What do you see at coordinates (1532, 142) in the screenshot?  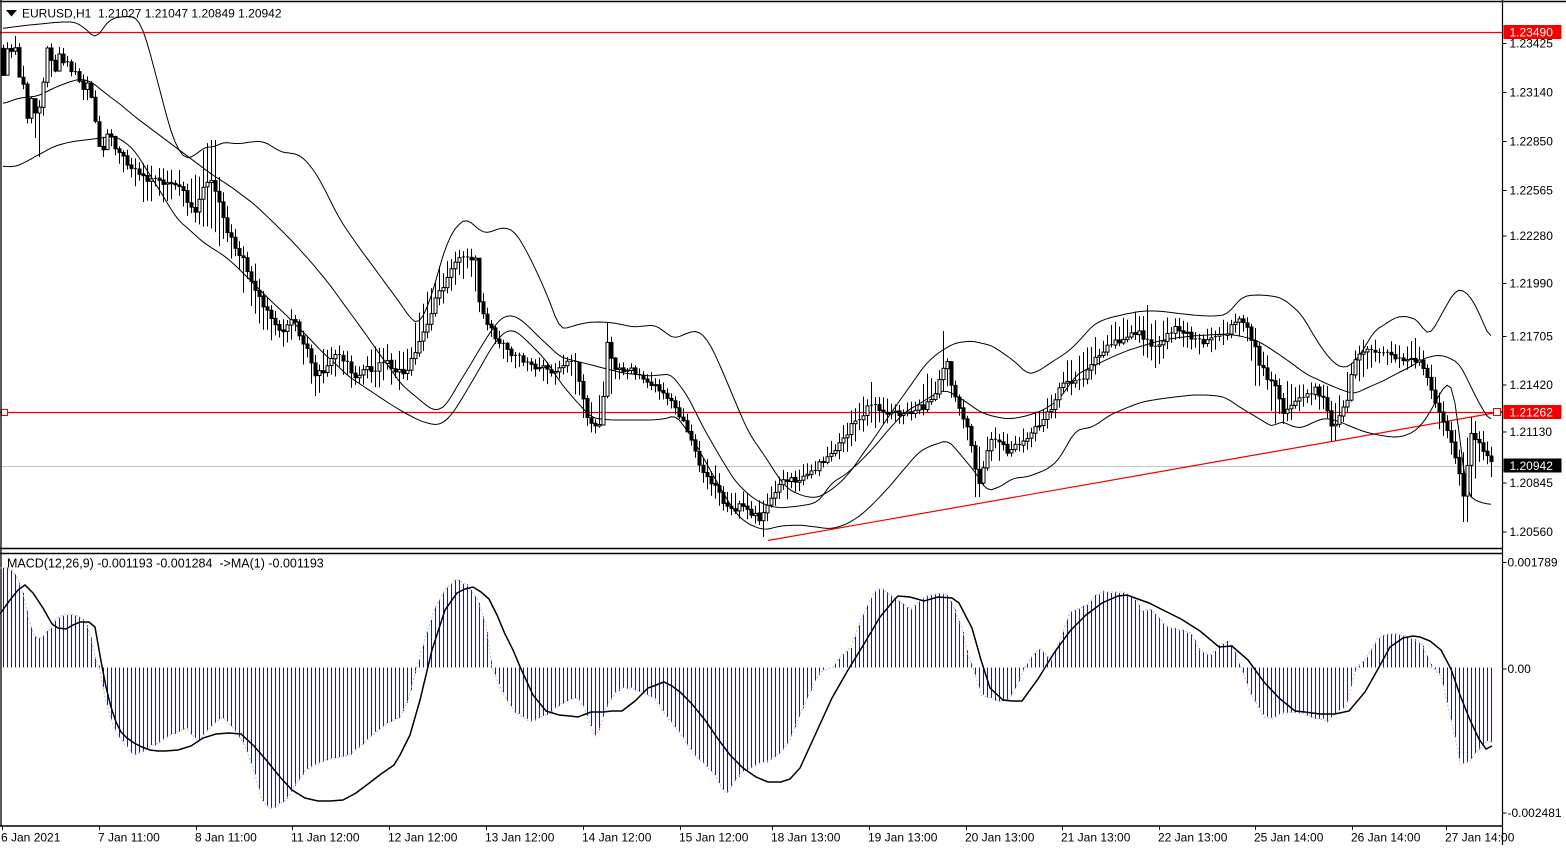 I see `svg-text: 1.22850` at bounding box center [1532, 142].